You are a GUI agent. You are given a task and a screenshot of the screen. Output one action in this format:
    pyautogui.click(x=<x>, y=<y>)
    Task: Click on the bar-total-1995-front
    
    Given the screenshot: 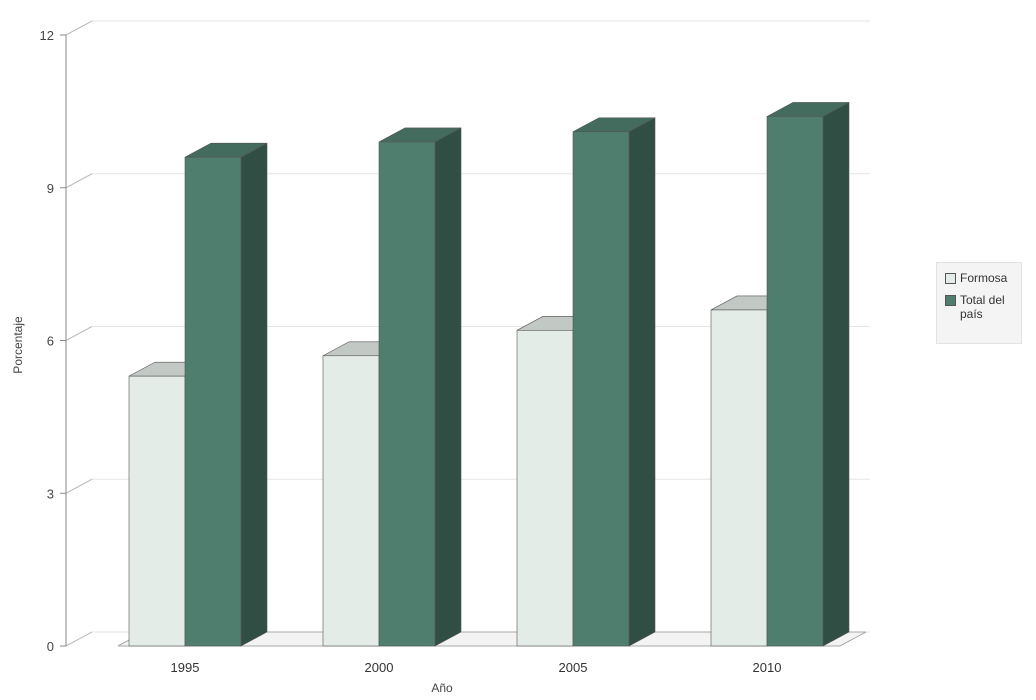 What is the action you would take?
    pyautogui.click(x=213, y=401)
    